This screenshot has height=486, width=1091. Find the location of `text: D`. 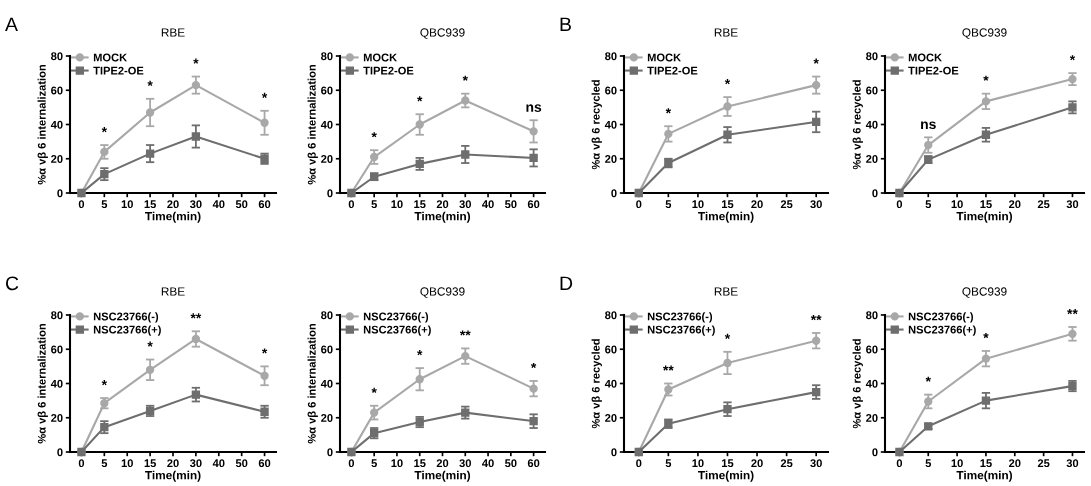

text: D is located at coordinates (566, 283).